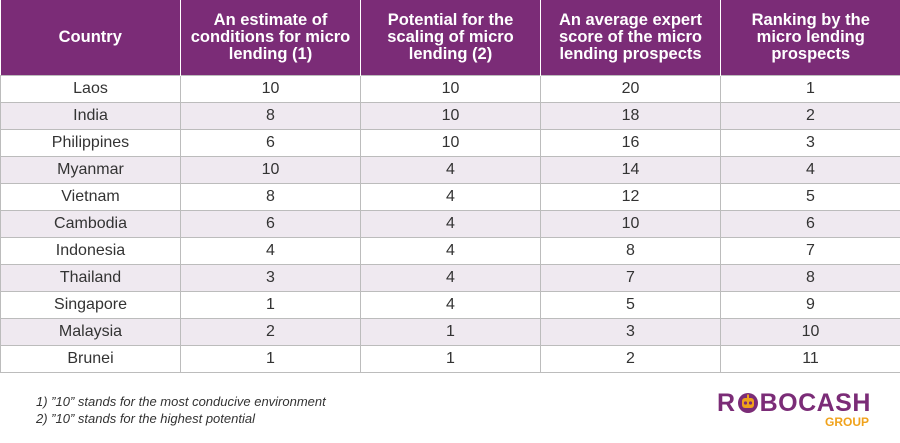 Image resolution: width=900 pixels, height=443 pixels. Describe the element at coordinates (145, 418) in the screenshot. I see `footnote-2: 2) ”10” stands for the highest potential` at that location.